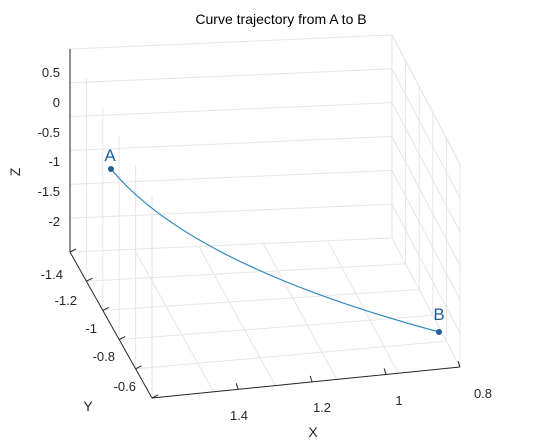  What do you see at coordinates (239, 415) in the screenshot?
I see `x-tick-label: 1.4` at bounding box center [239, 415].